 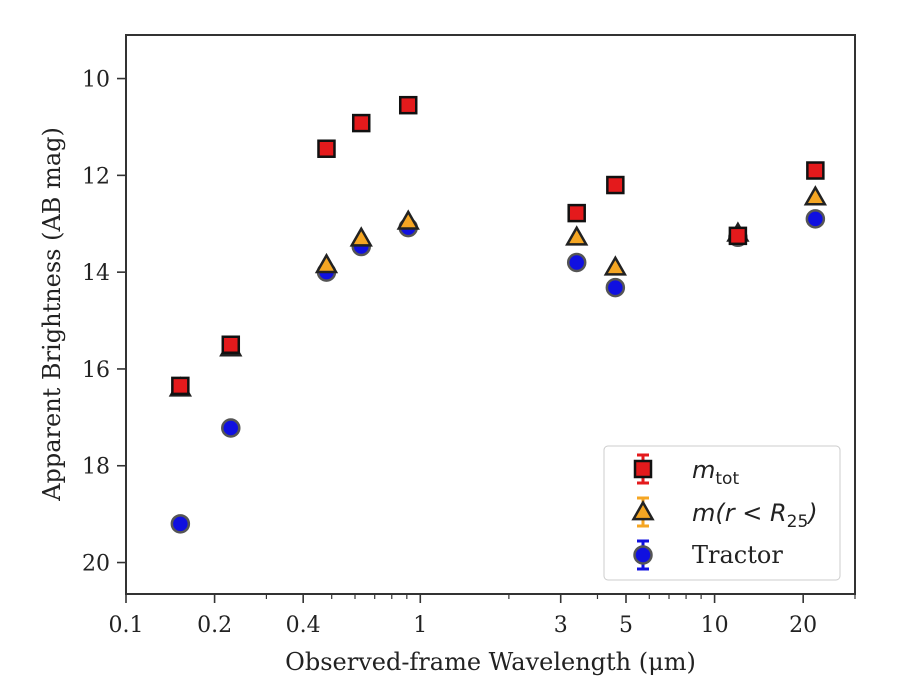 What do you see at coordinates (643, 555) in the screenshot?
I see `legend-tractor-marker` at bounding box center [643, 555].